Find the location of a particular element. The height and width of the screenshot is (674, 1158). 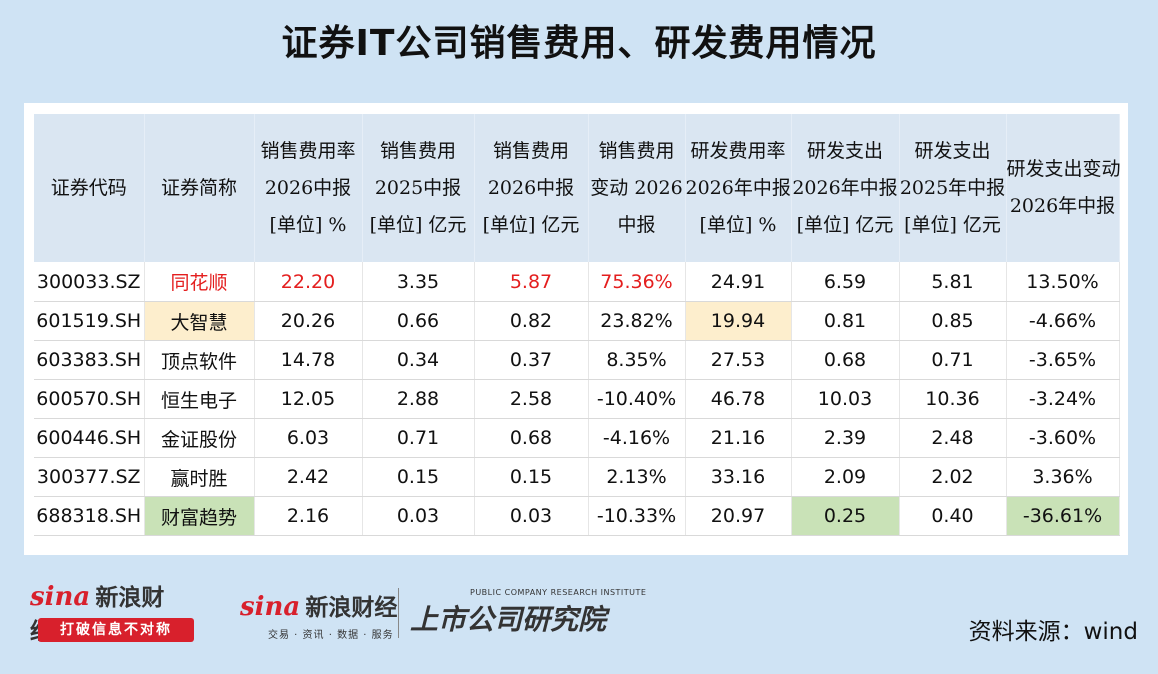

table-cell: 688318.SH is located at coordinates (89, 516).